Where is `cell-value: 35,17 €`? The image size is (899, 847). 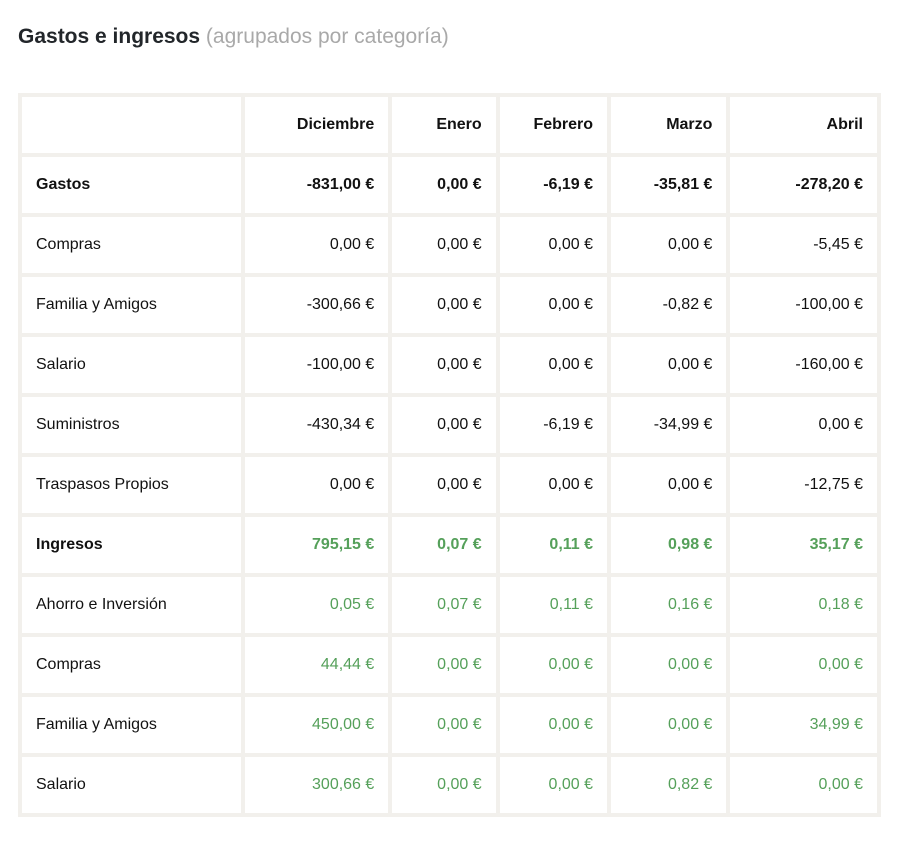
cell-value: 35,17 € is located at coordinates (803, 545).